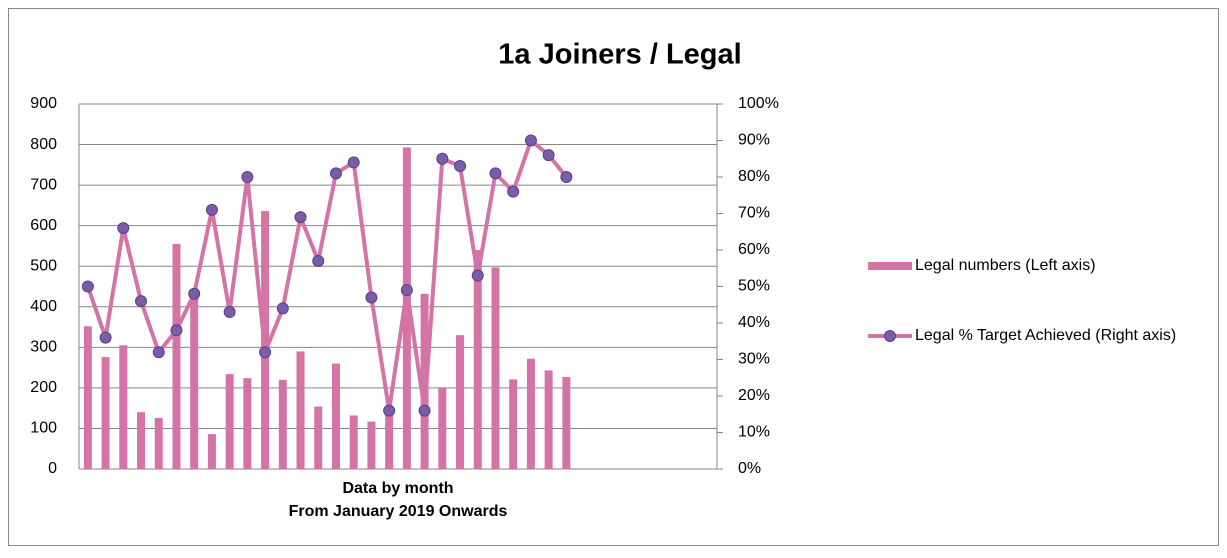 The height and width of the screenshot is (558, 1227). I want to click on y-tick-label: 400, so click(43, 306).